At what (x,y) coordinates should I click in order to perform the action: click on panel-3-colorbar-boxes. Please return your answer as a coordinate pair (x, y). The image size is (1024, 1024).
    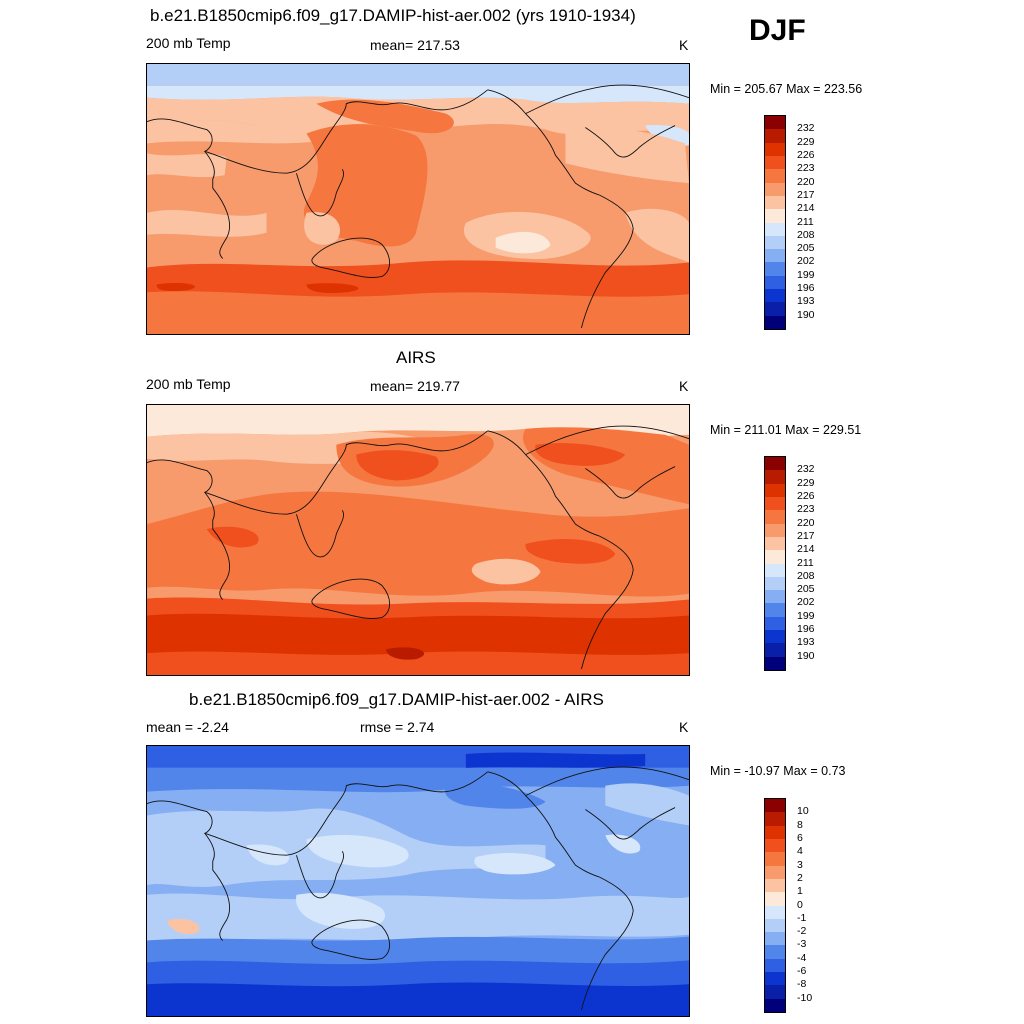
    Looking at the image, I should click on (775, 905).